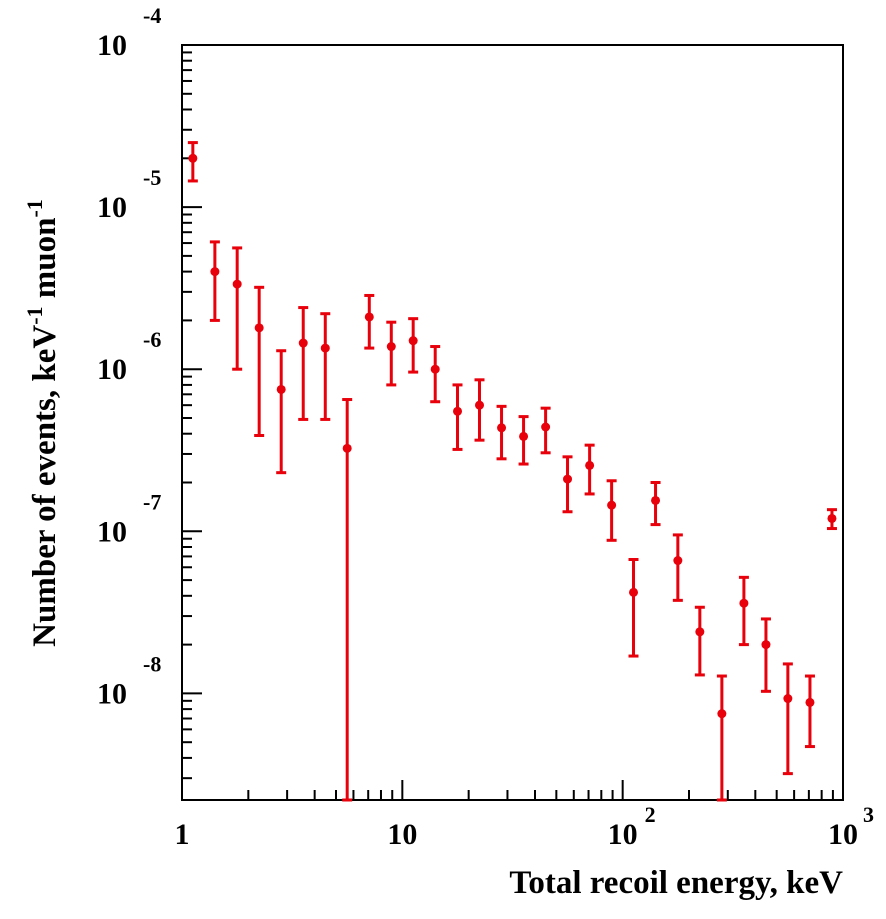 This screenshot has height=919, width=886. I want to click on y-tick-label-exponent: -4, so click(152, 15).